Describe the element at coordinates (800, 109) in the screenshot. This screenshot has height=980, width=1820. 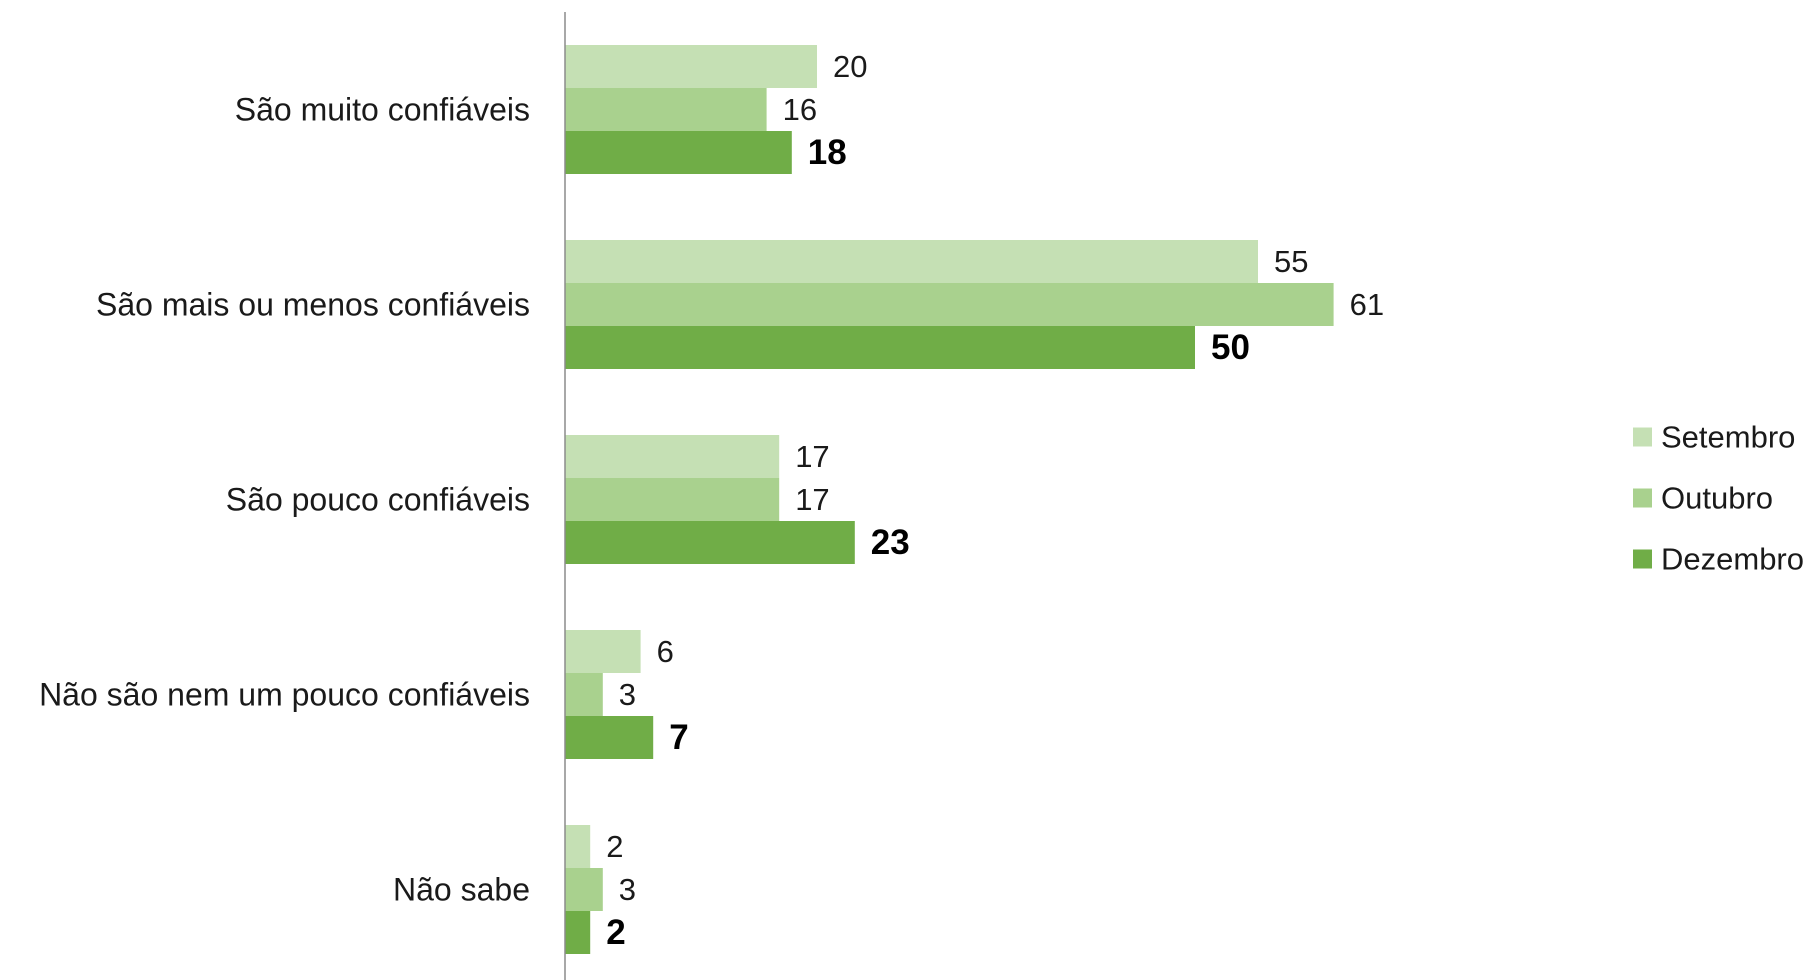
I see `data-label-outubro-0: 16` at that location.